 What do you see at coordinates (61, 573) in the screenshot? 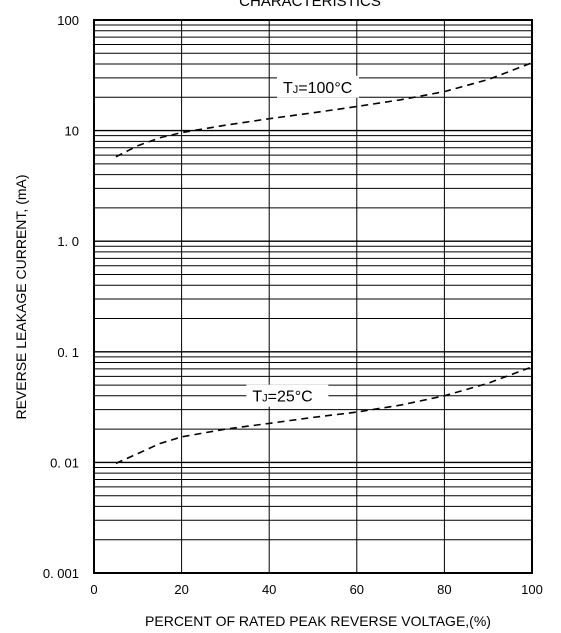
I see `y-tick-label: 0. 001` at bounding box center [61, 573].